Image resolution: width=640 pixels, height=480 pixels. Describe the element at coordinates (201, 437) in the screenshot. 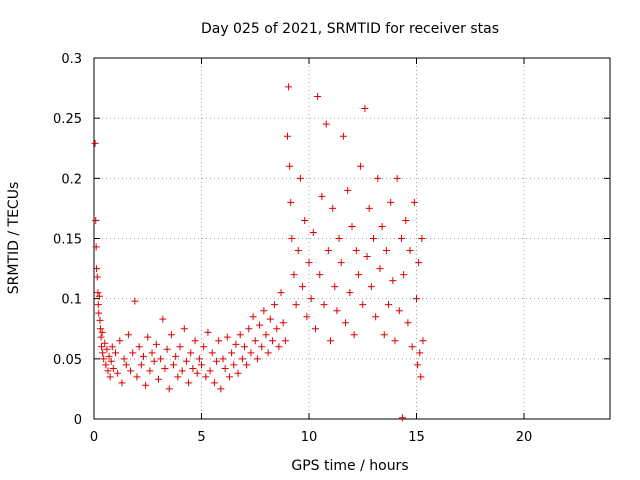

I see `x-tick-label: 5` at that location.